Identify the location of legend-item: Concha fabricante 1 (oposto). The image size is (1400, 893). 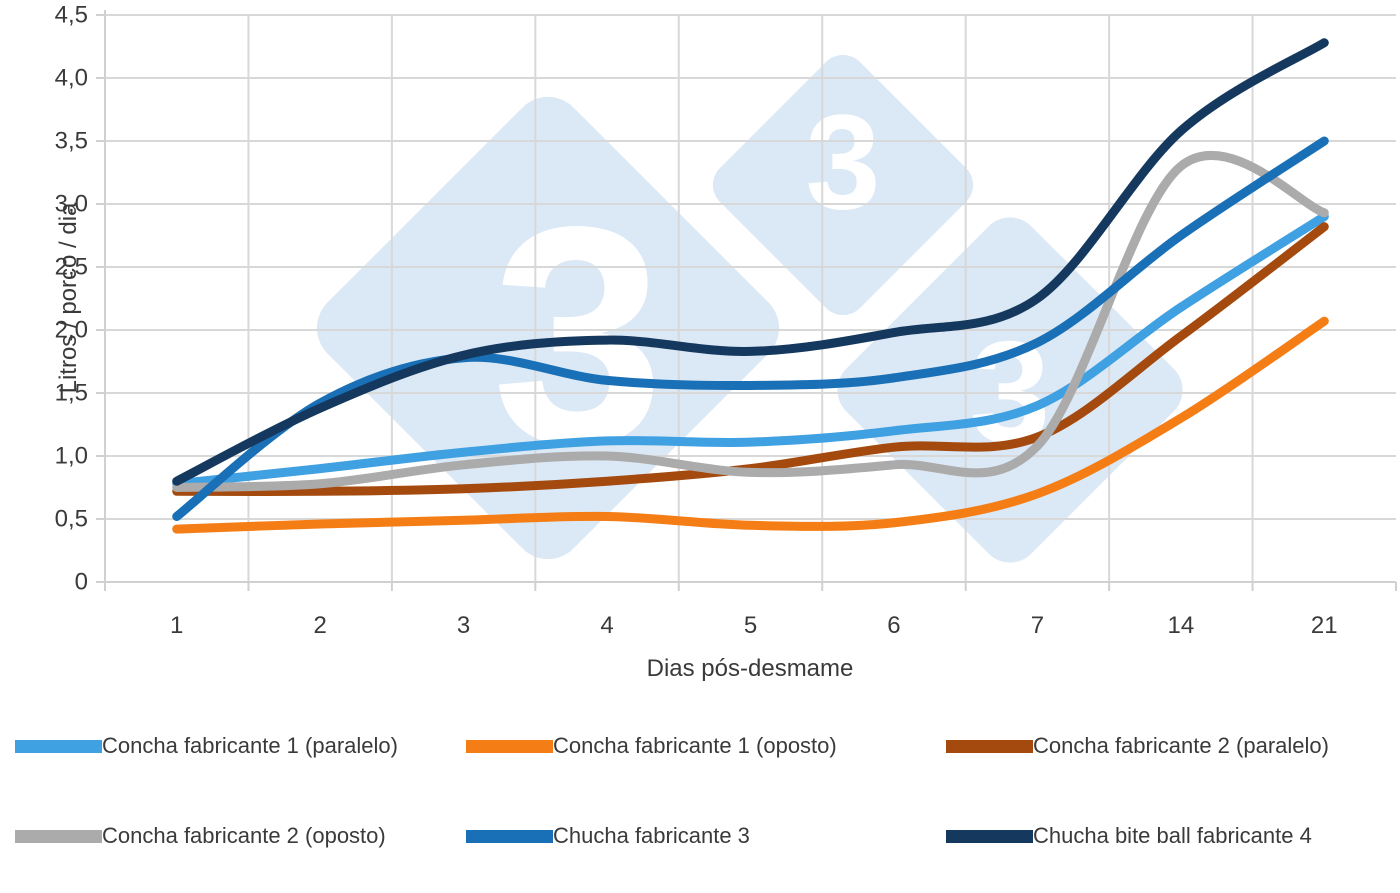
(651, 746).